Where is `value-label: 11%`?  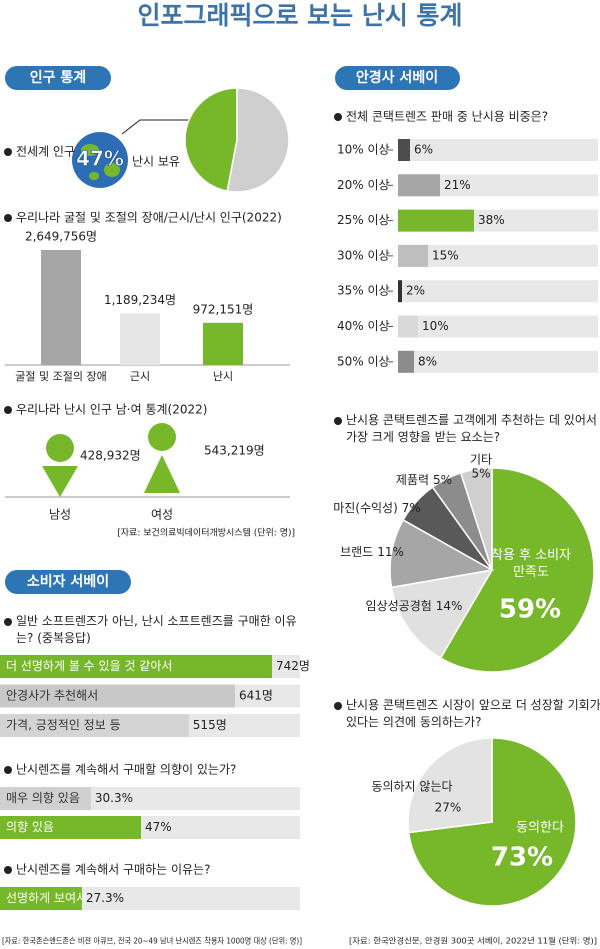 value-label: 11% is located at coordinates (390, 552).